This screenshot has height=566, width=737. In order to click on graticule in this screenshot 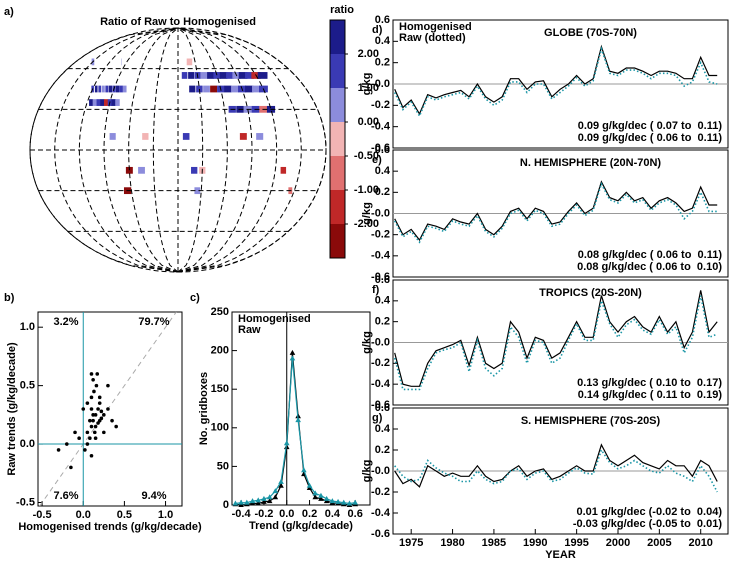, I will do `click(215, 150)`.